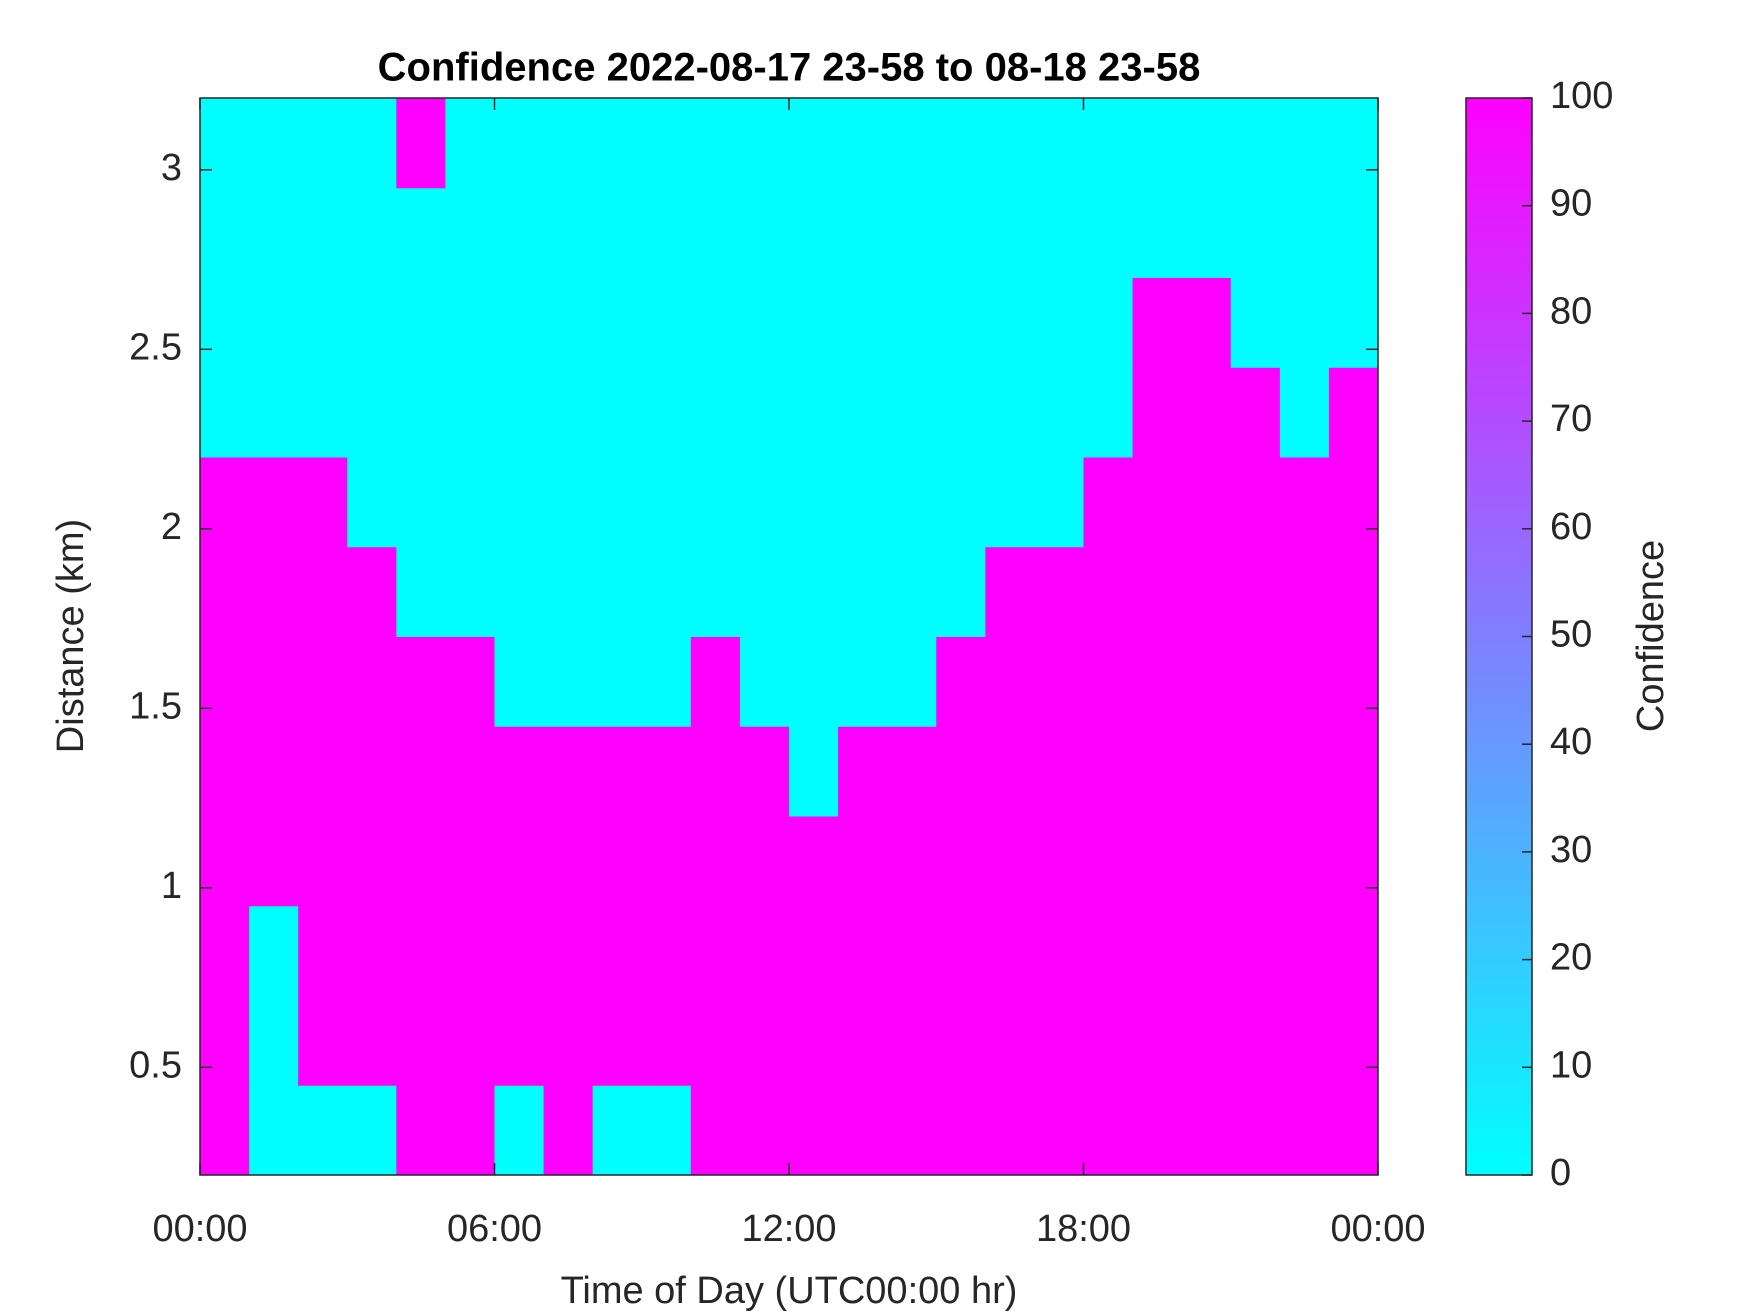 This screenshot has height=1313, width=1750. Describe the element at coordinates (1571, 527) in the screenshot. I see `colorbar-tick-label: 60` at that location.